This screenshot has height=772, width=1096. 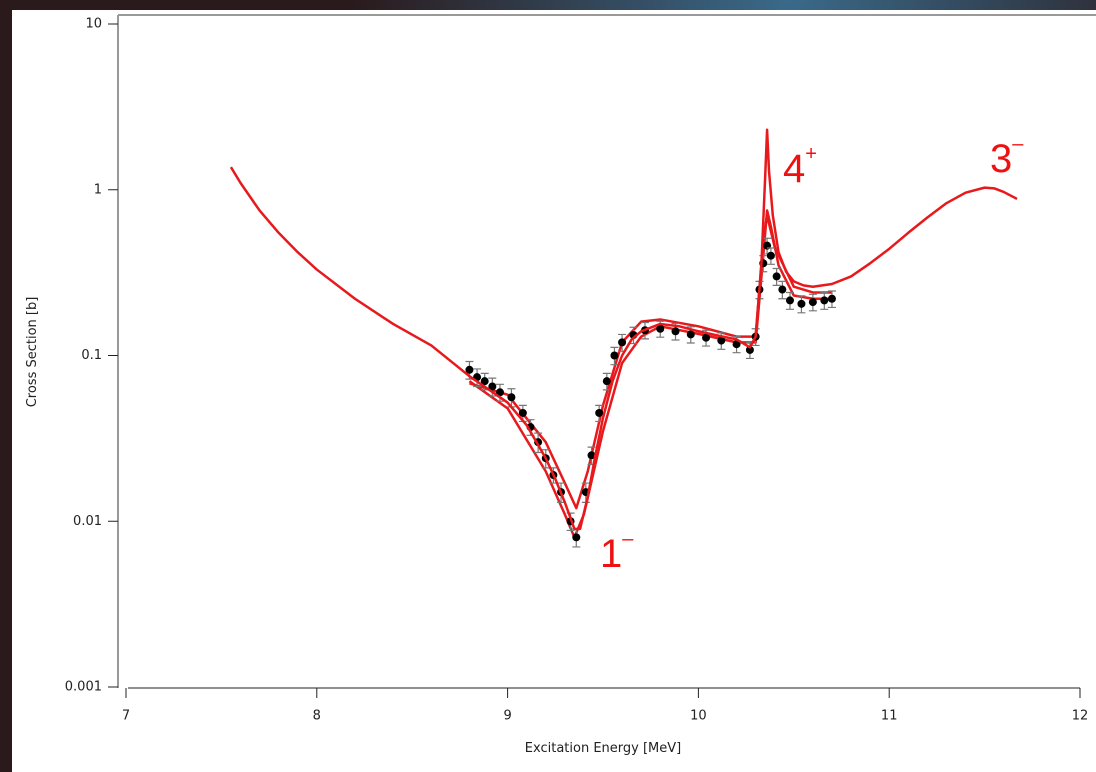 What do you see at coordinates (603, 748) in the screenshot?
I see `x-axis-label: Excitation Energy [MeV]` at bounding box center [603, 748].